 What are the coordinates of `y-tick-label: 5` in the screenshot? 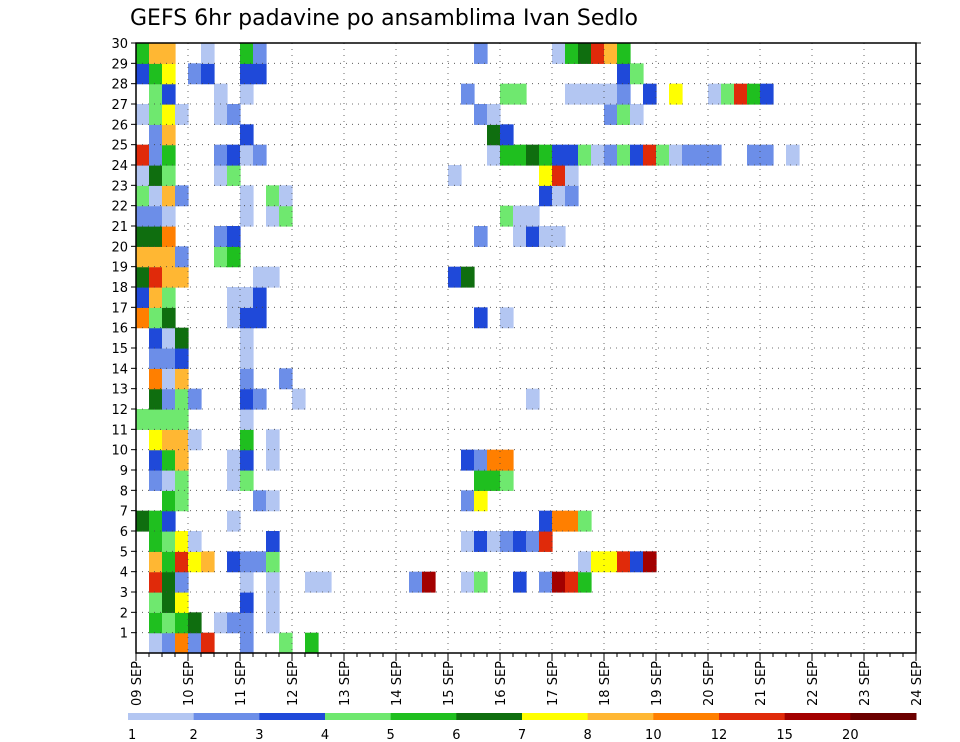 It's located at (124, 552).